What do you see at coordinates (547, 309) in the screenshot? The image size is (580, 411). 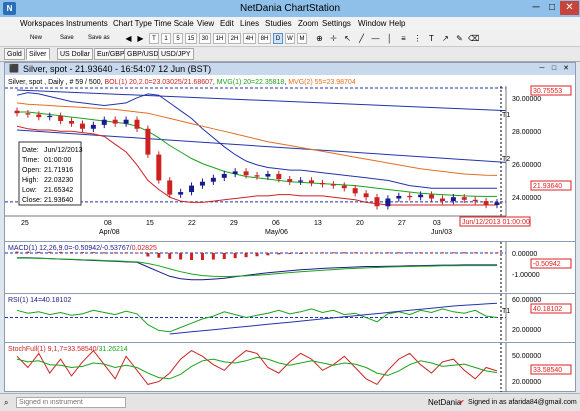 I see `rsi-current-label: 40.18102` at bounding box center [547, 309].